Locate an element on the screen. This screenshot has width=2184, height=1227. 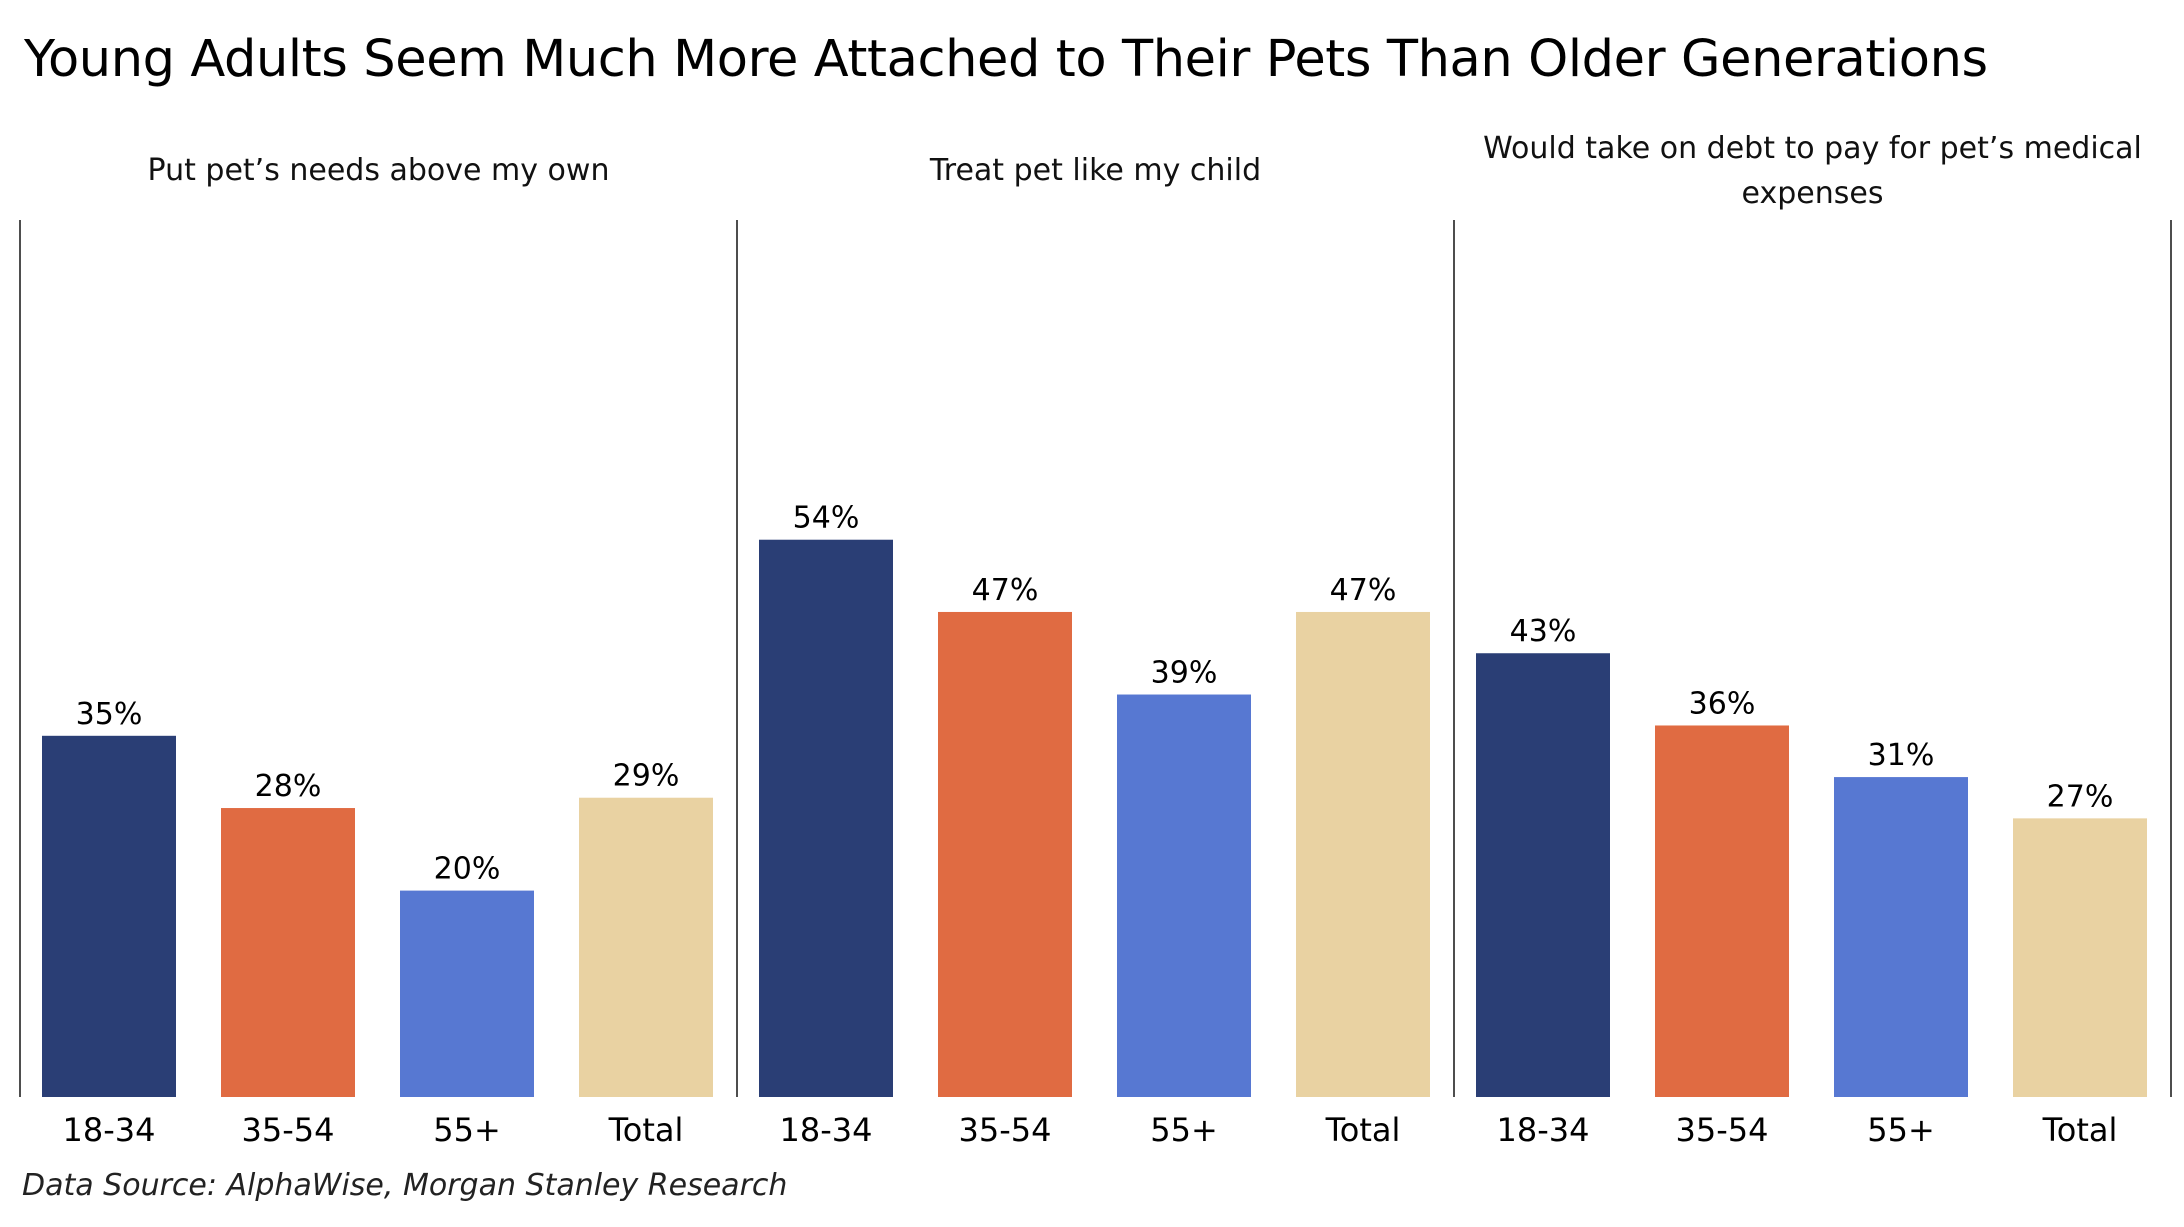
bar-value-label: 29% is located at coordinates (646, 776).